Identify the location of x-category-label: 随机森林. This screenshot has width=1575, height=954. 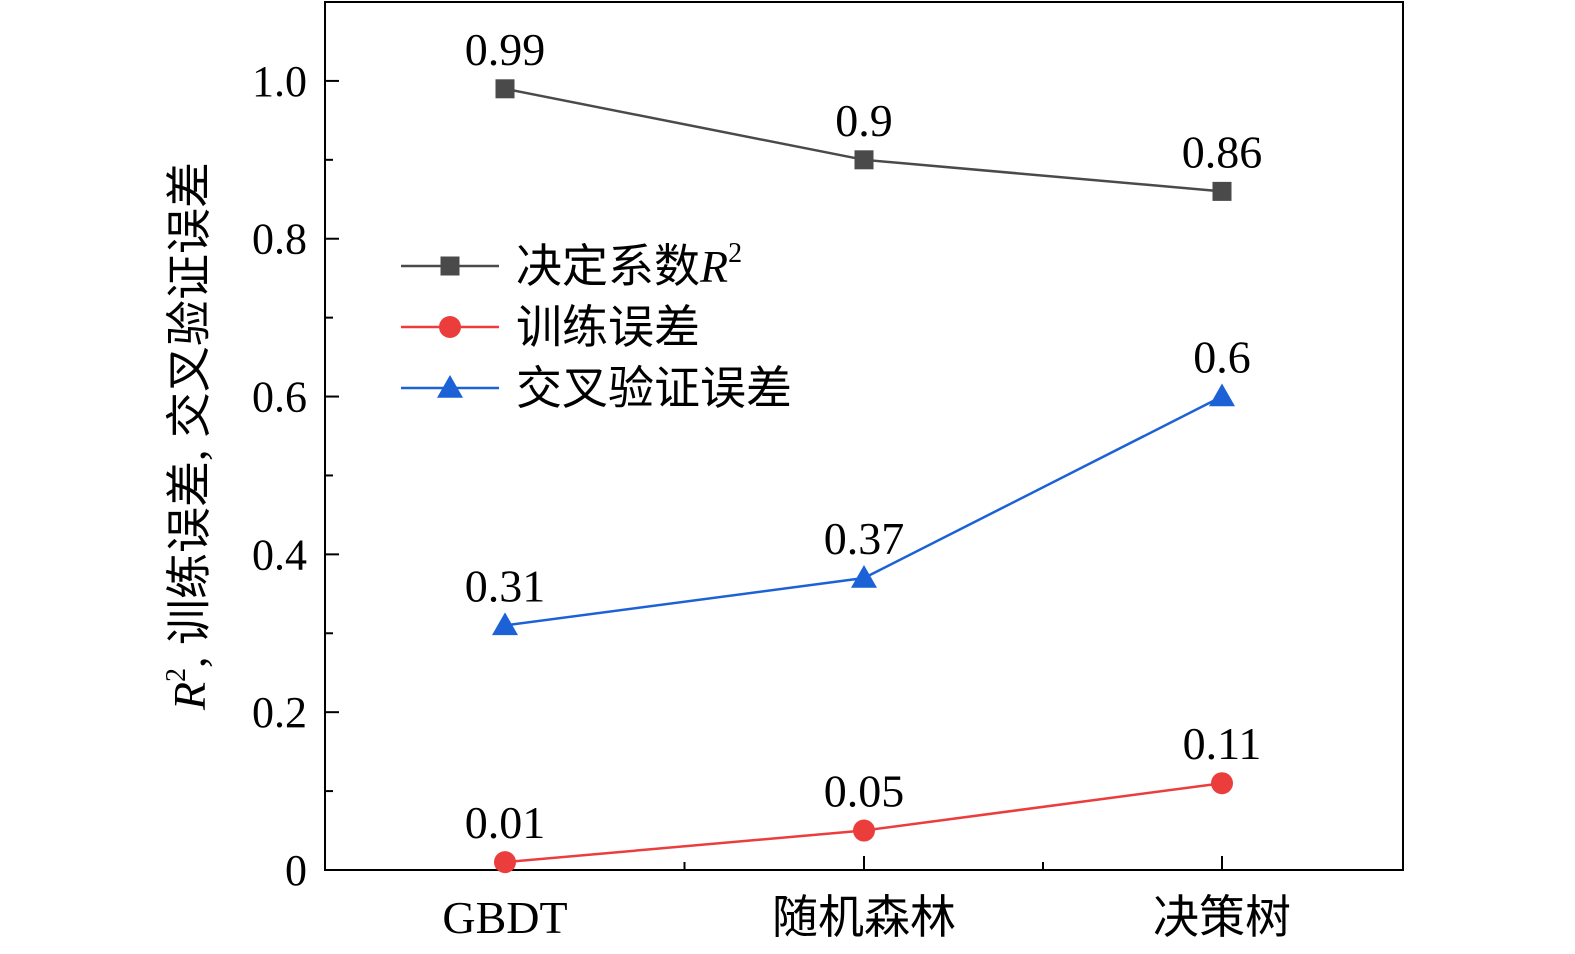
(864, 917).